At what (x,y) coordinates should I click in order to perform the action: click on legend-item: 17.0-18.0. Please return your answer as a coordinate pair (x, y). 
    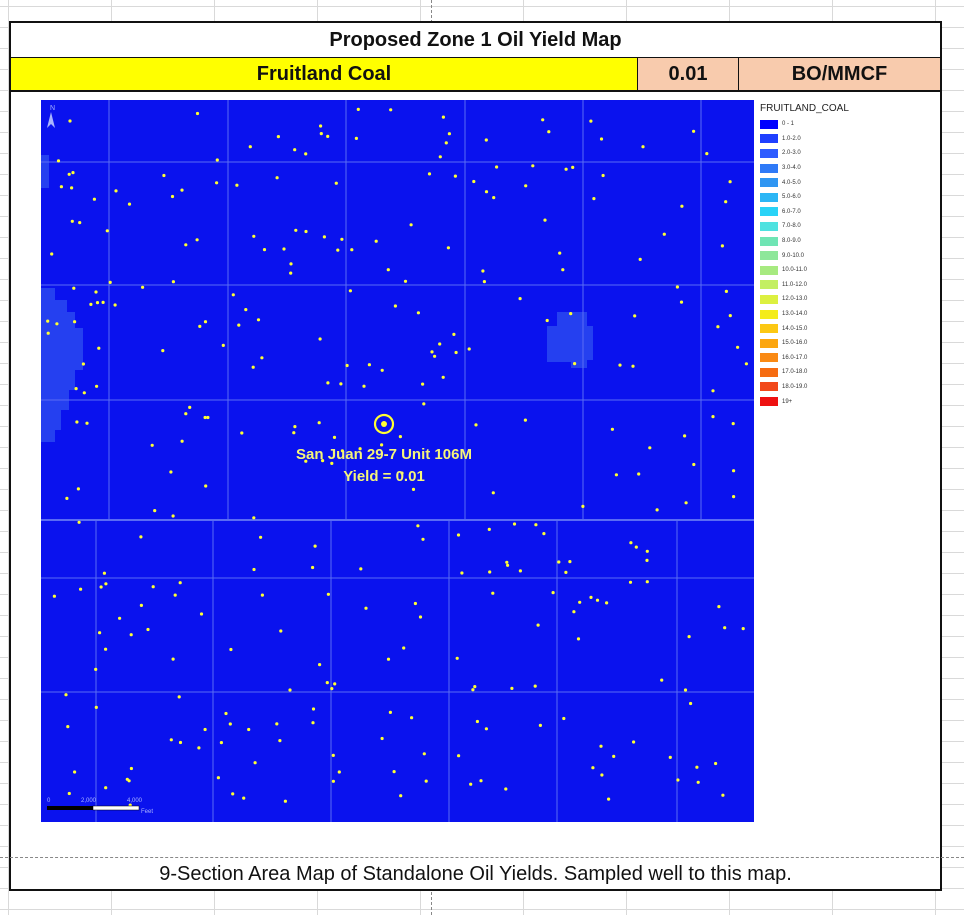
    Looking at the image, I should click on (825, 372).